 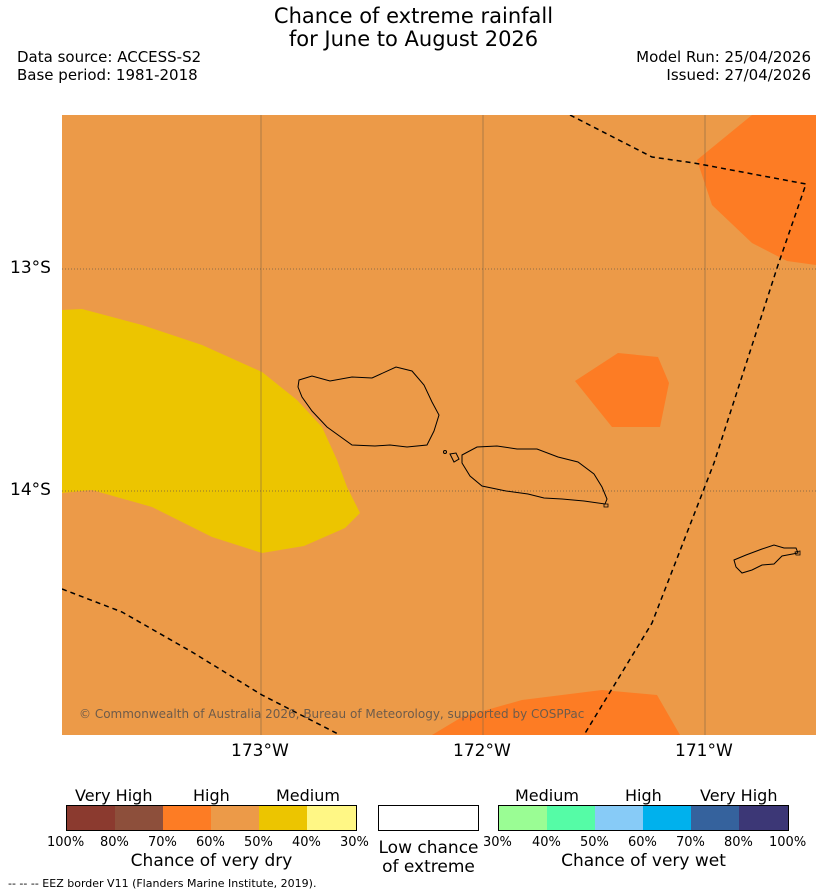 What do you see at coordinates (606, 505) in the screenshot?
I see `islet-east-upolu` at bounding box center [606, 505].